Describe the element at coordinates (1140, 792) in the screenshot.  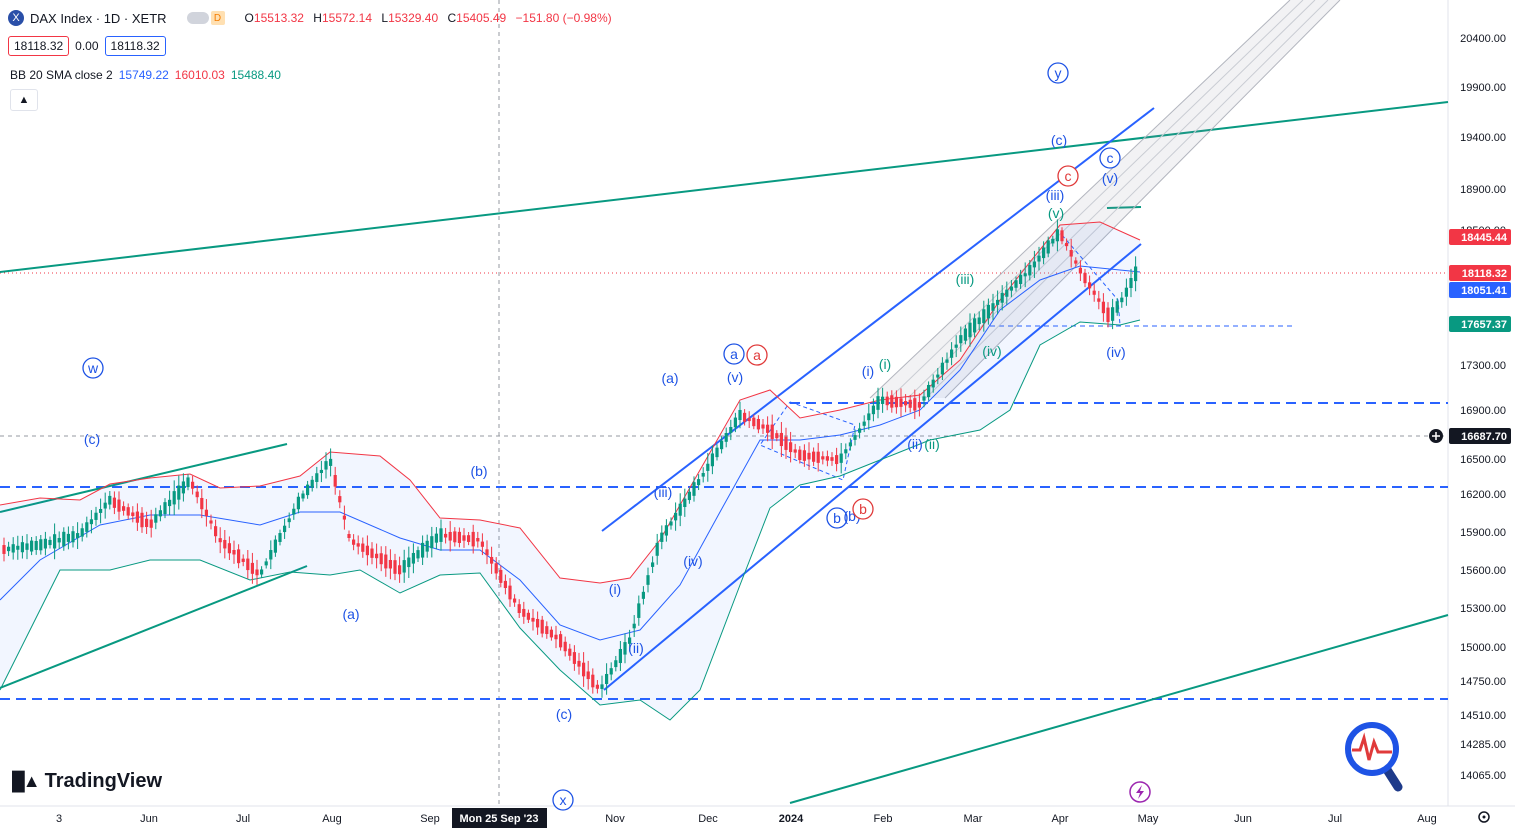
I see `event-lightning-icon` at that location.